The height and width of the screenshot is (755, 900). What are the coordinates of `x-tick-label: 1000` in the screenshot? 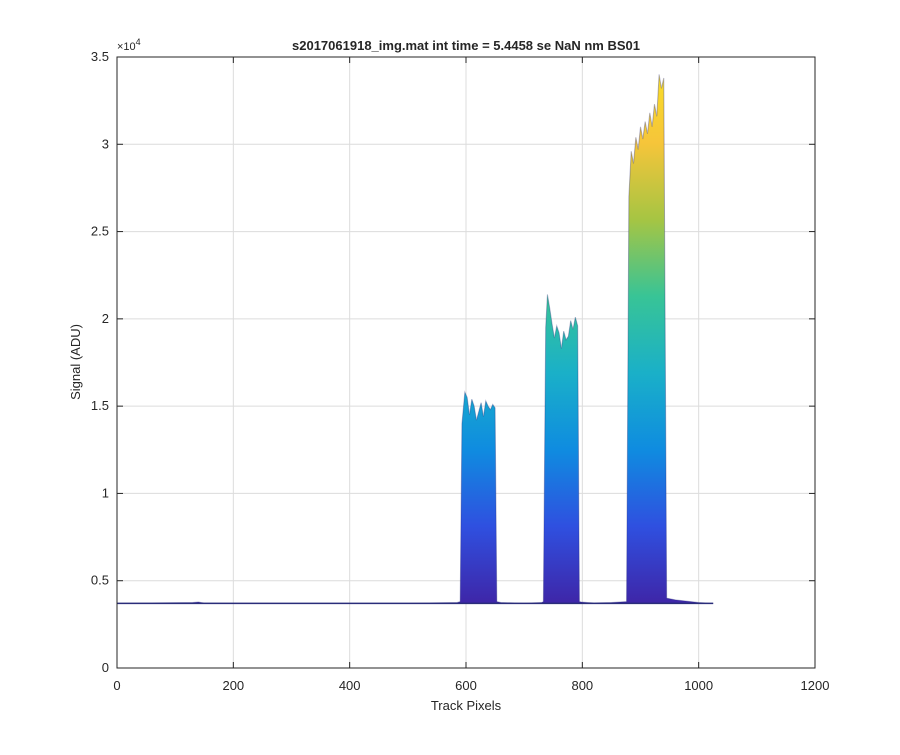 It's located at (698, 685).